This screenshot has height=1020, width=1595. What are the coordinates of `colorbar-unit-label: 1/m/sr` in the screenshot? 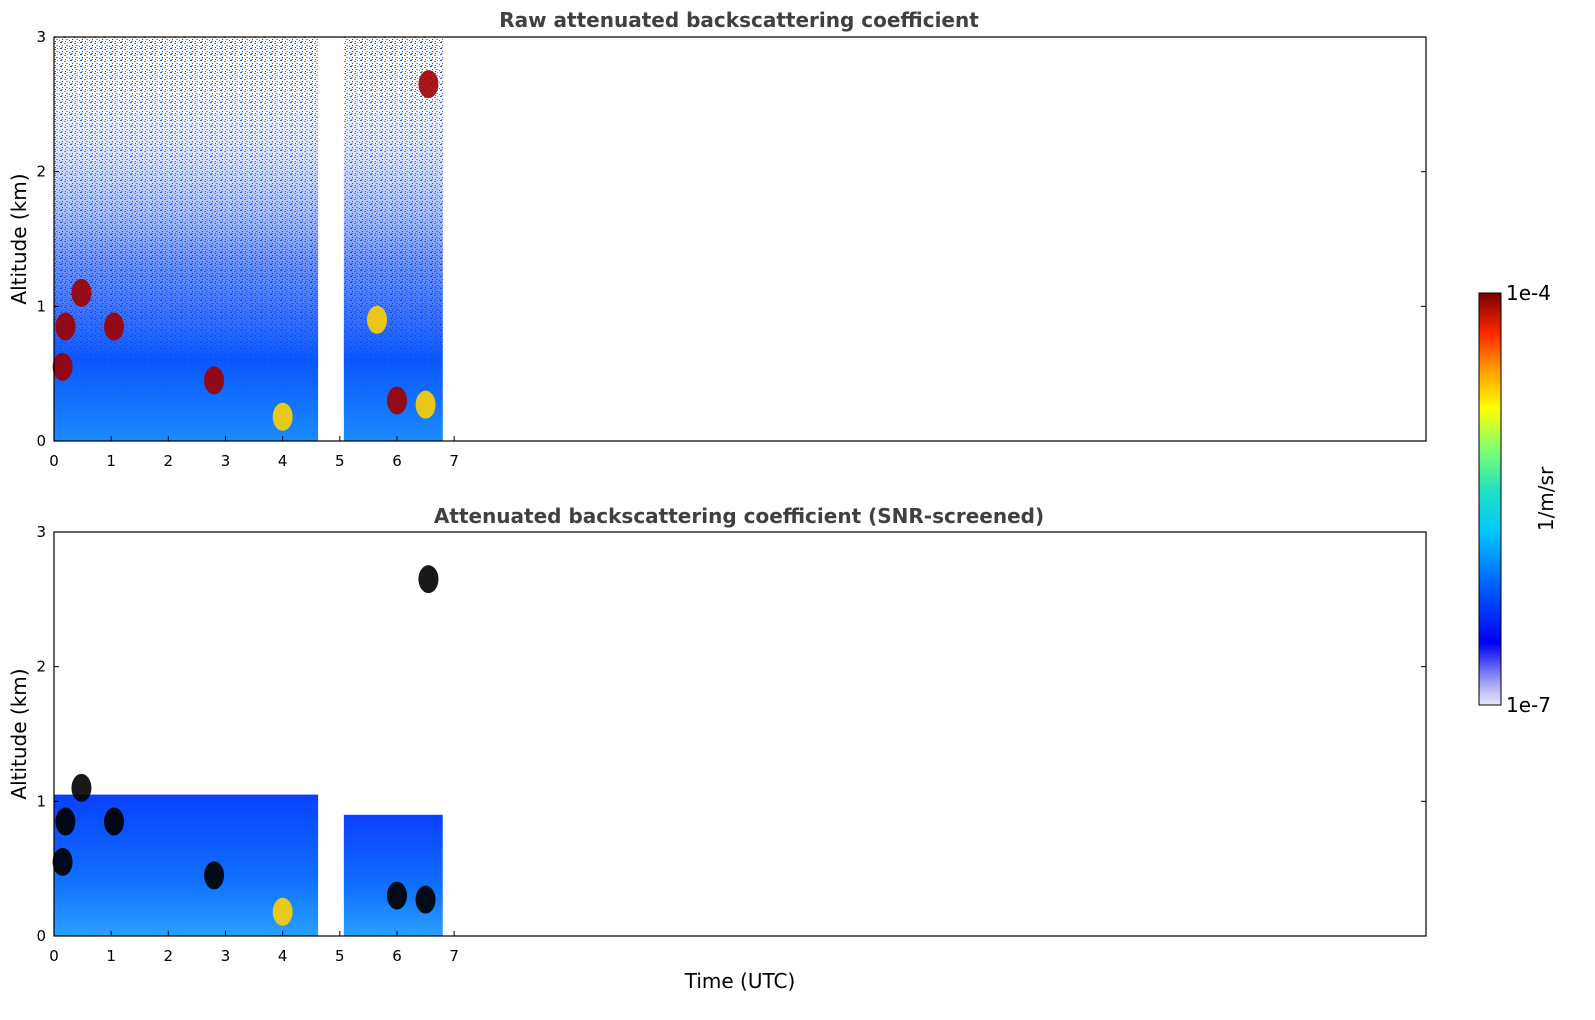 It's located at (1546, 498).